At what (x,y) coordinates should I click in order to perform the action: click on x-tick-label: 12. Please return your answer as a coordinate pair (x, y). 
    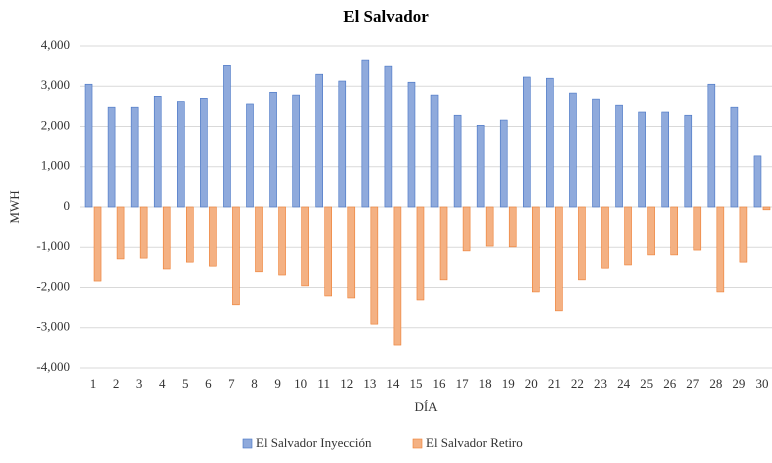
    Looking at the image, I should click on (346, 383).